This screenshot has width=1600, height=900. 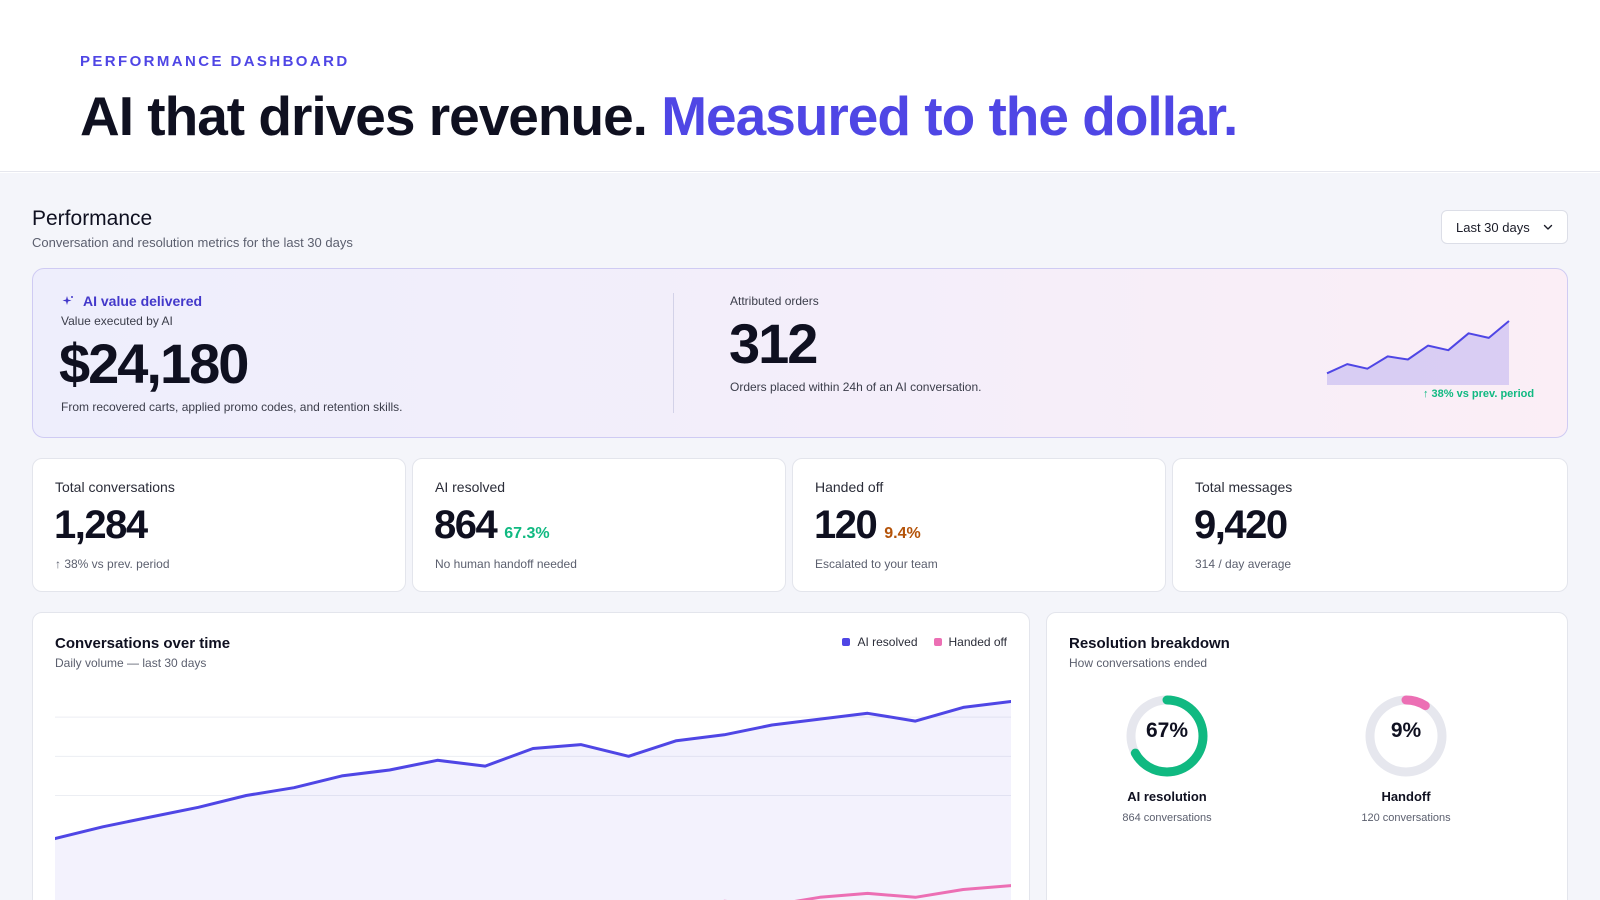 What do you see at coordinates (1493, 227) in the screenshot?
I see `date-range-label: Last 30 days` at bounding box center [1493, 227].